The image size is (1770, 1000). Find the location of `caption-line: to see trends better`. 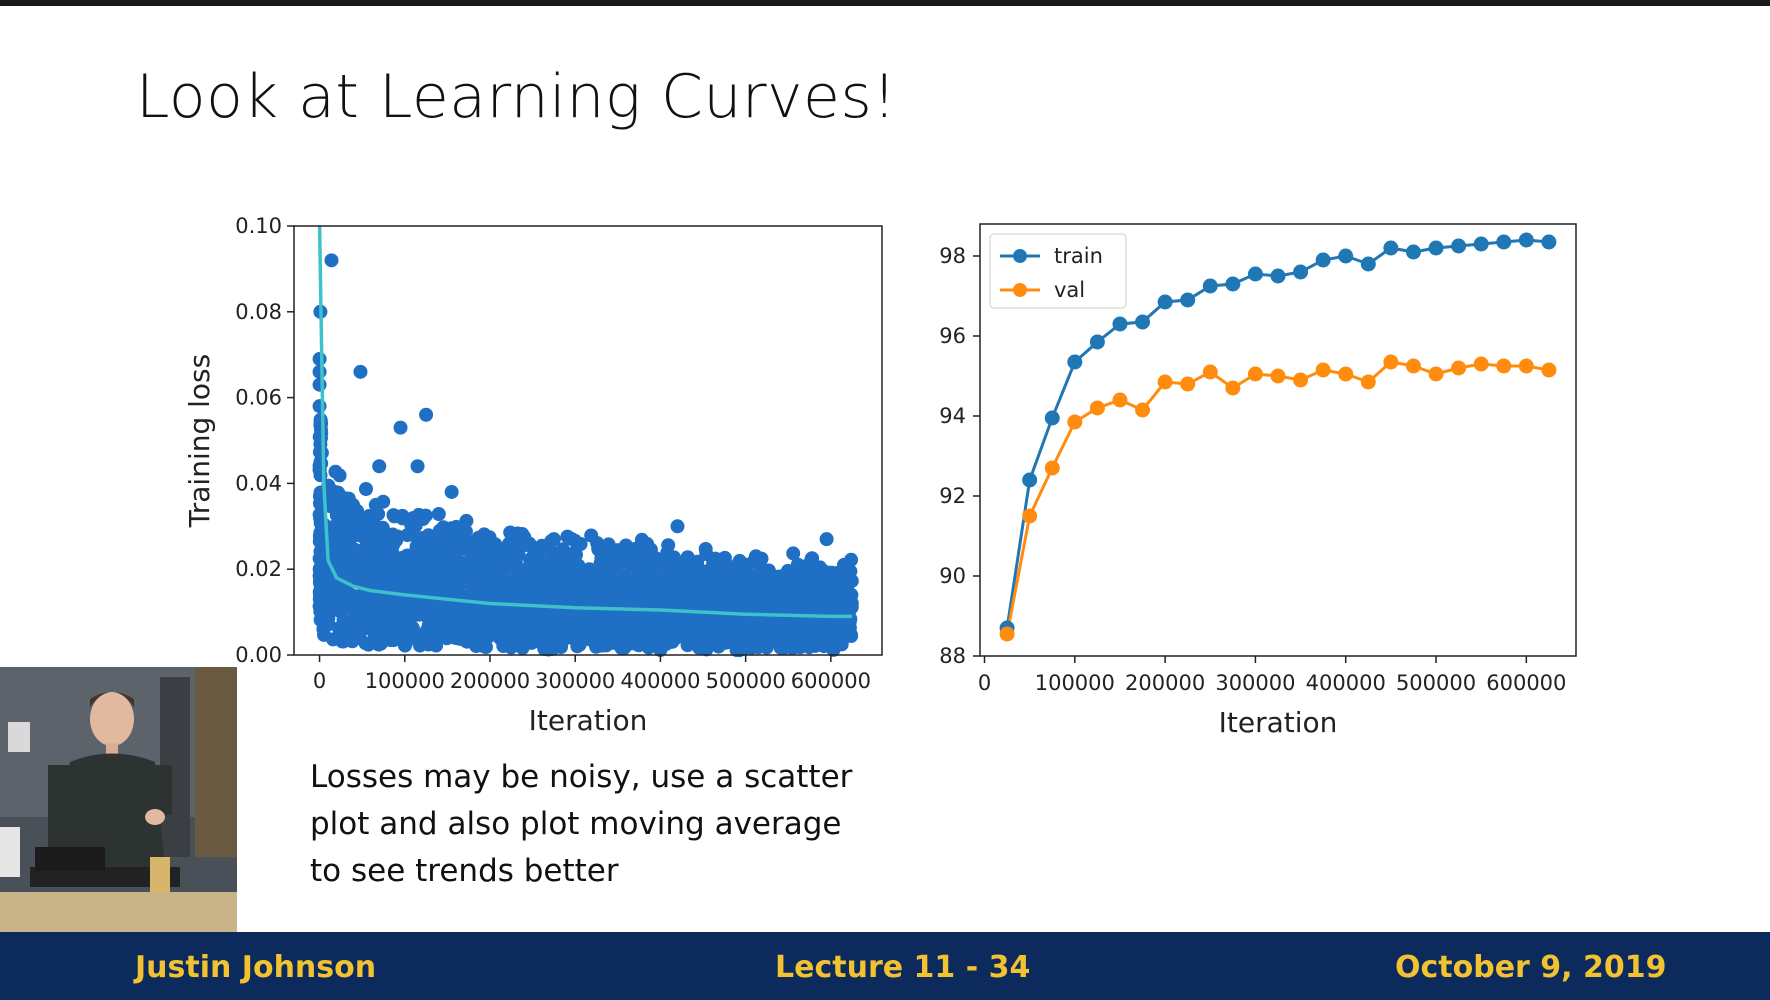

caption-line: to see trends better is located at coordinates (464, 871).